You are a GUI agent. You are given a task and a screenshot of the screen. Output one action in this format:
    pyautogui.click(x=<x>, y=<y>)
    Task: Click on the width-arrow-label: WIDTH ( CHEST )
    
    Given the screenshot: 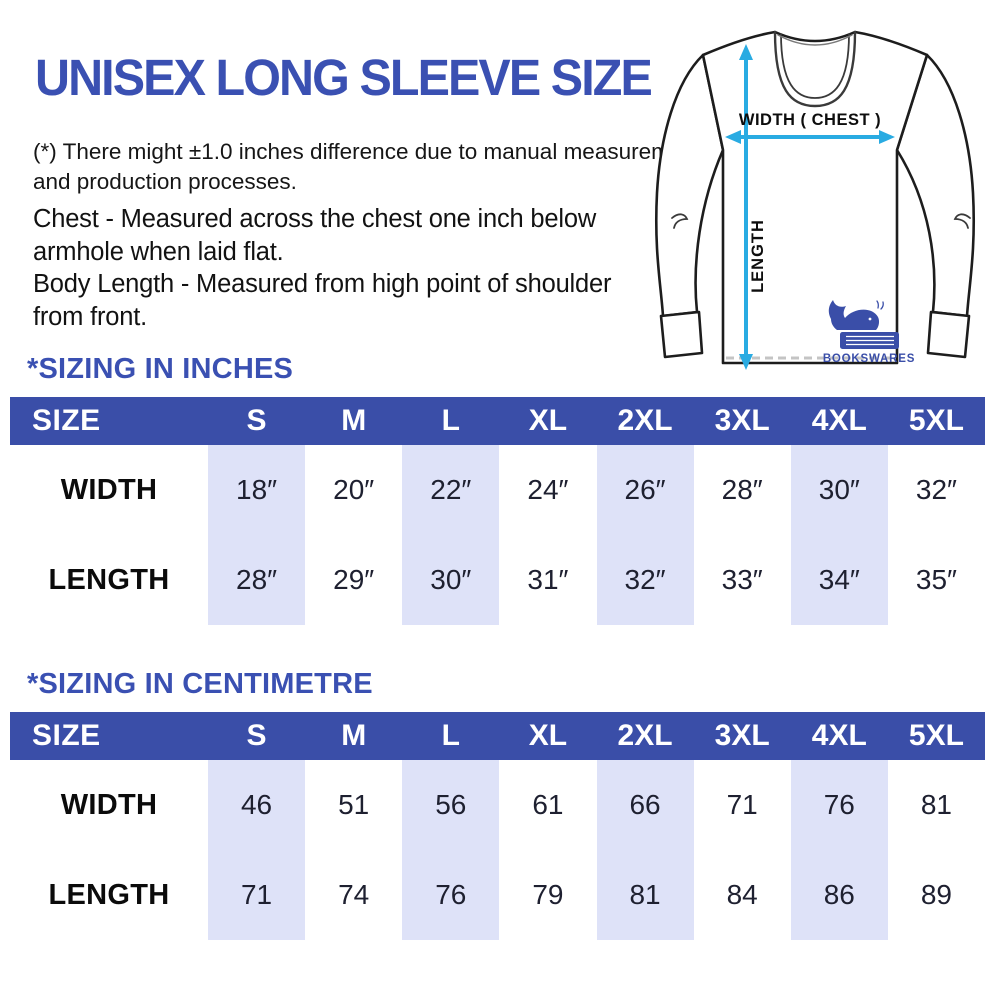 What is the action you would take?
    pyautogui.click(x=810, y=120)
    